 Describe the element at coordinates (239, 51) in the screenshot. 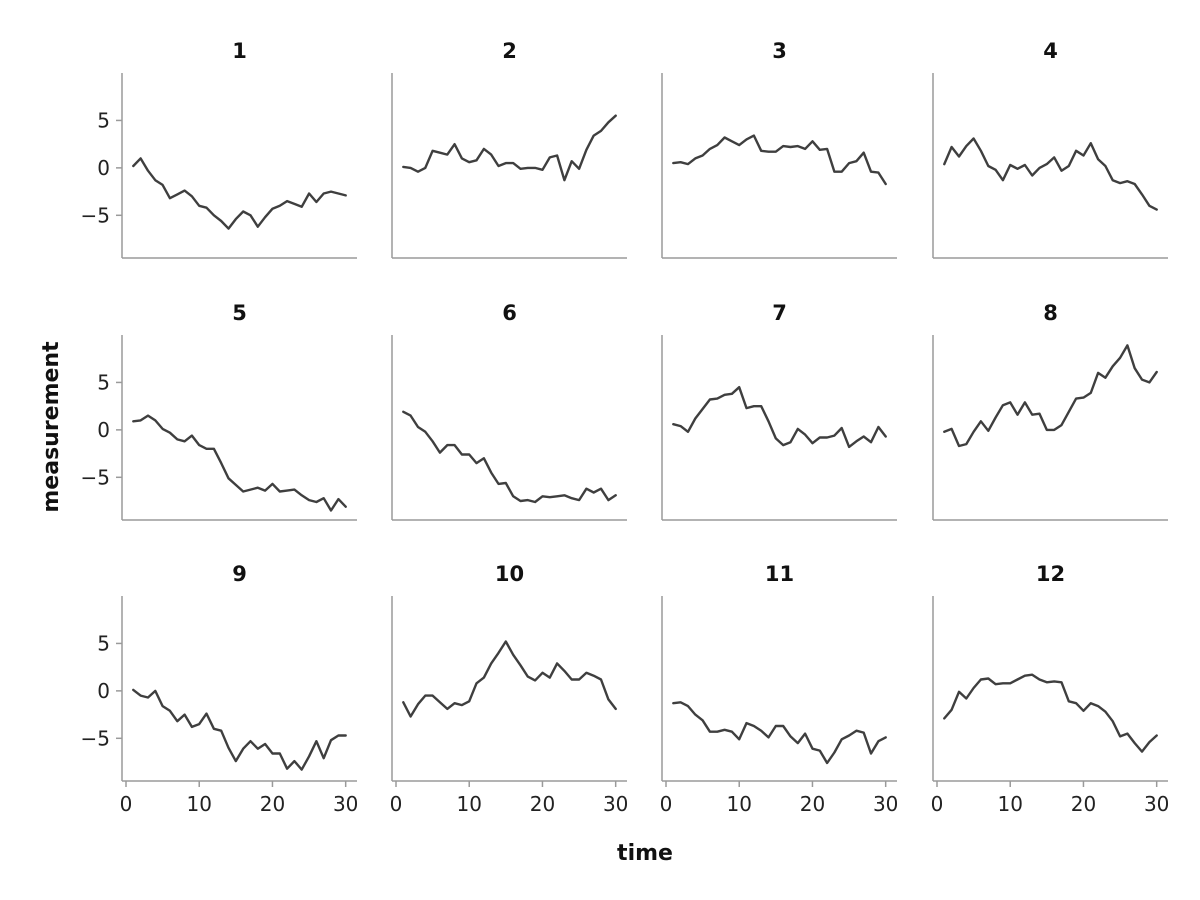

I see `panel-title: 1` at that location.